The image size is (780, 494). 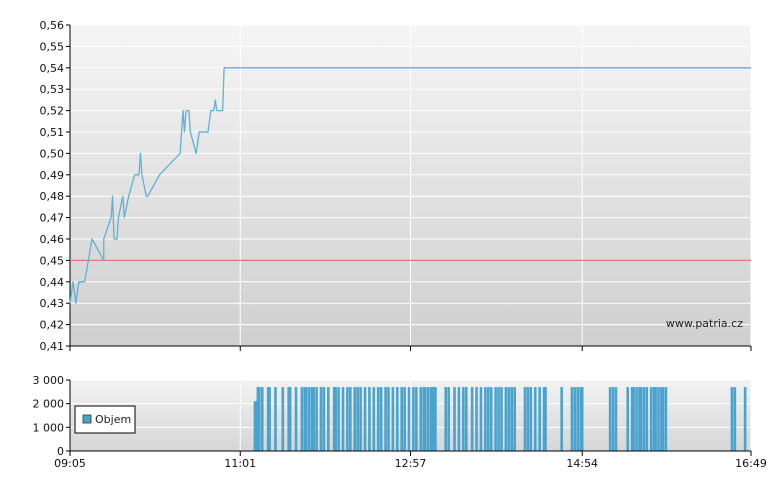 What do you see at coordinates (751, 463) in the screenshot?
I see `x-tick-label: 16:49` at bounding box center [751, 463].